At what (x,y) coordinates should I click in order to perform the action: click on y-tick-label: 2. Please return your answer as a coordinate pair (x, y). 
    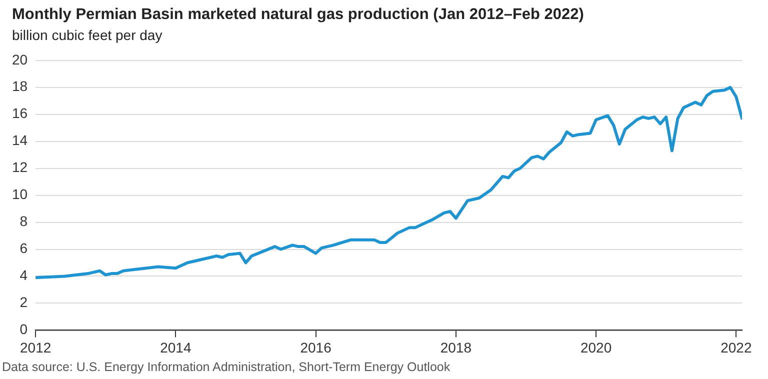
    Looking at the image, I should click on (24, 302).